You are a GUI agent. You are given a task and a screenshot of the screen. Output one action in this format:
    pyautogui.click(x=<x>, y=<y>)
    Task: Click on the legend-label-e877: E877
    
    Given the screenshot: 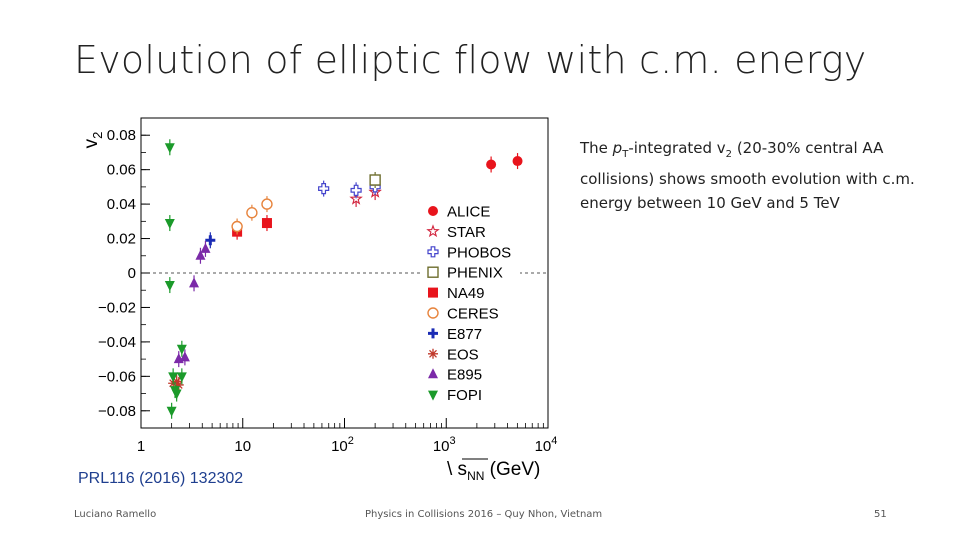 What is the action you would take?
    pyautogui.click(x=464, y=334)
    